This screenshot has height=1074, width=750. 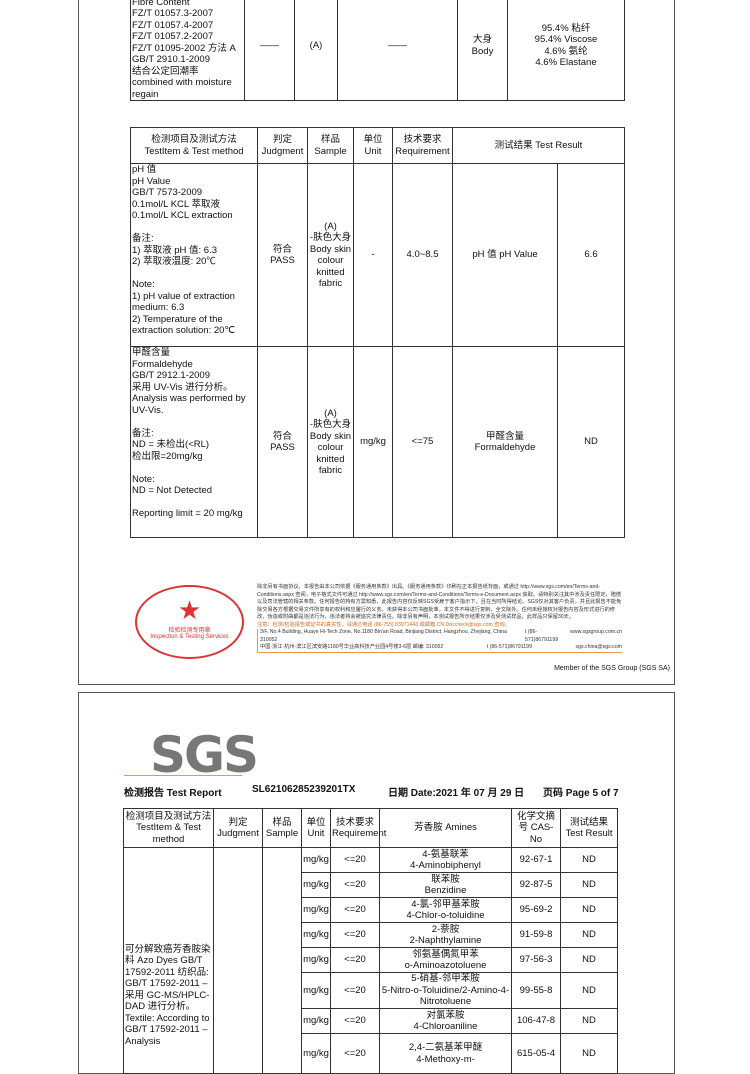 I want to click on amine-cell: 2-萘胺 2-Naphthylamine, so click(x=445, y=935).